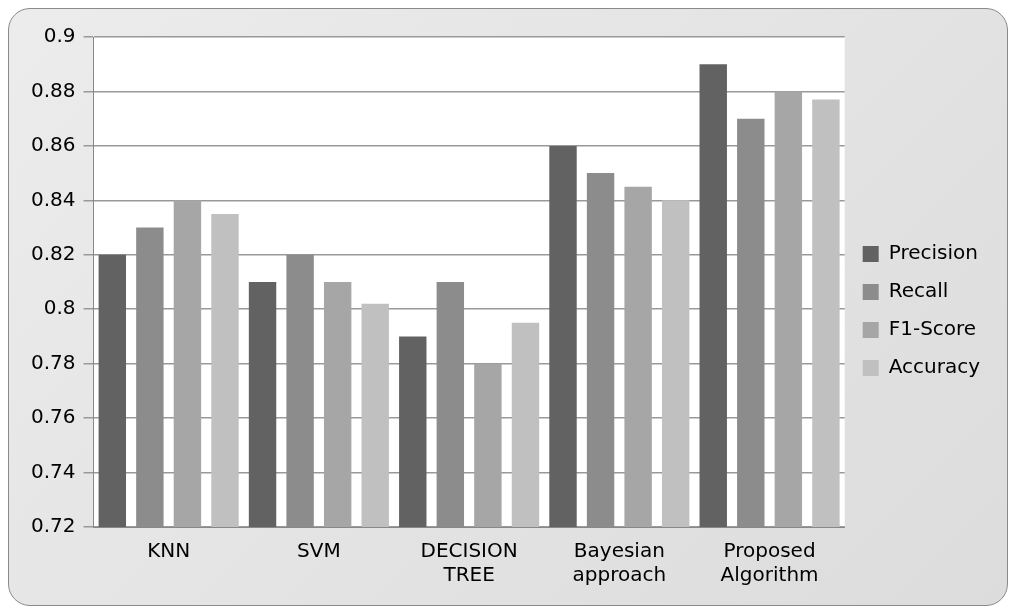  Describe the element at coordinates (53, 361) in the screenshot. I see `y-tick-label: 0.78` at that location.